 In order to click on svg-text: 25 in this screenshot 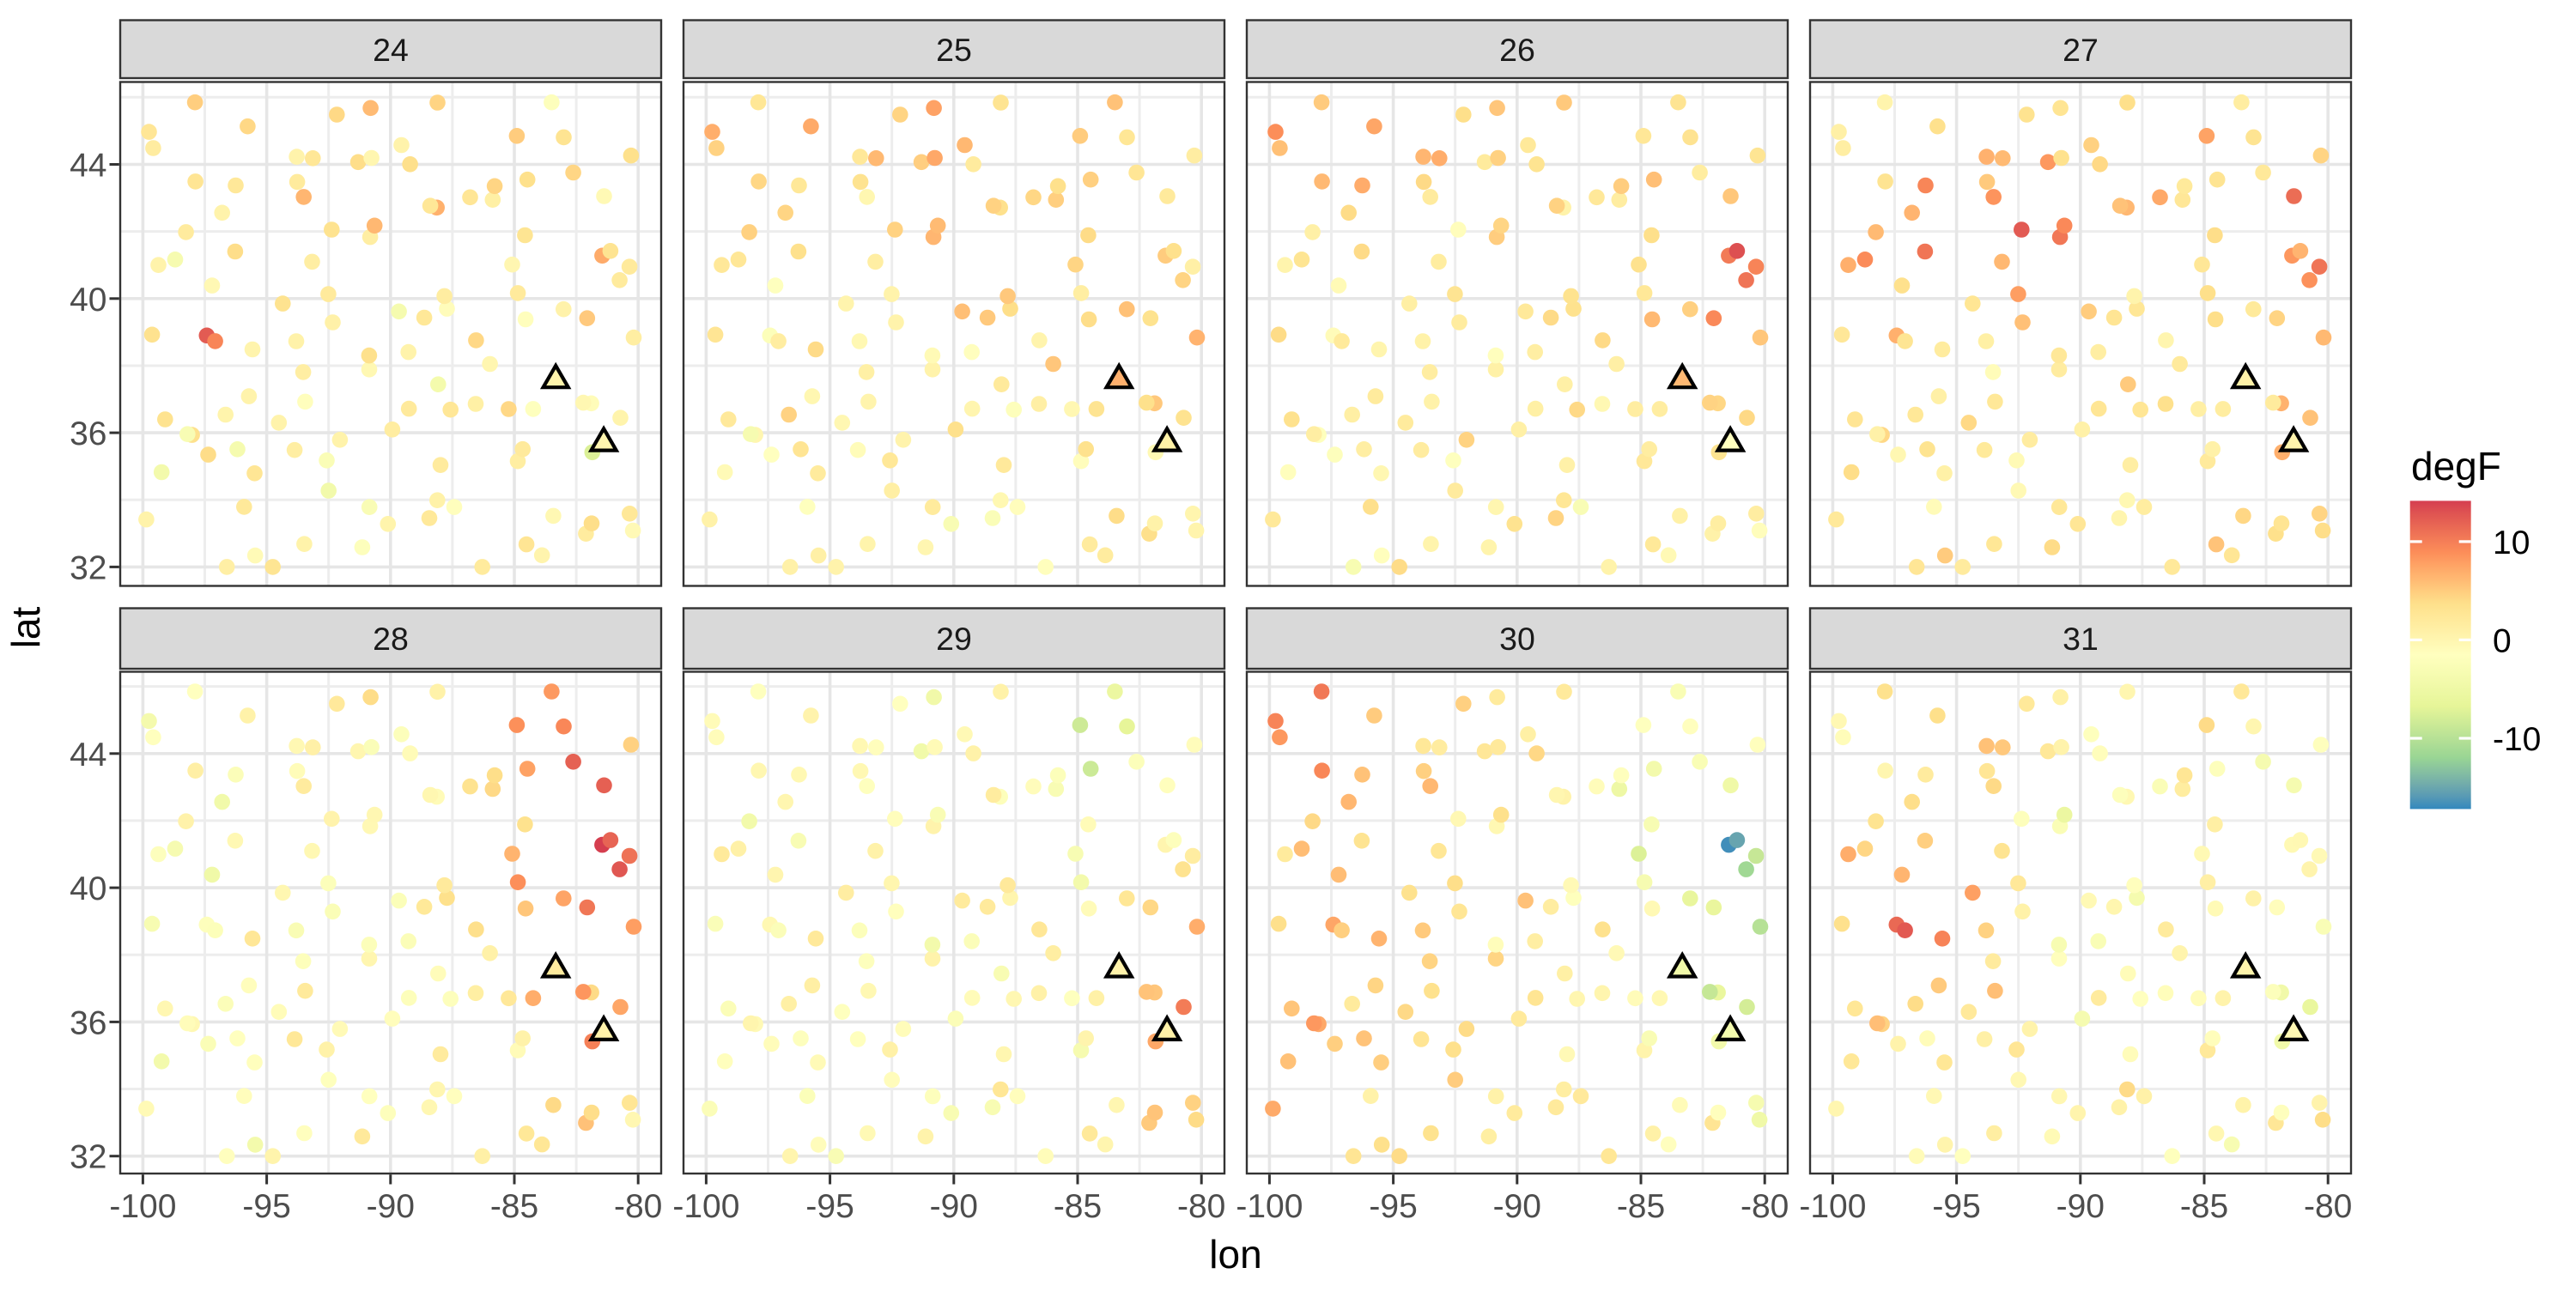, I will do `click(954, 50)`.